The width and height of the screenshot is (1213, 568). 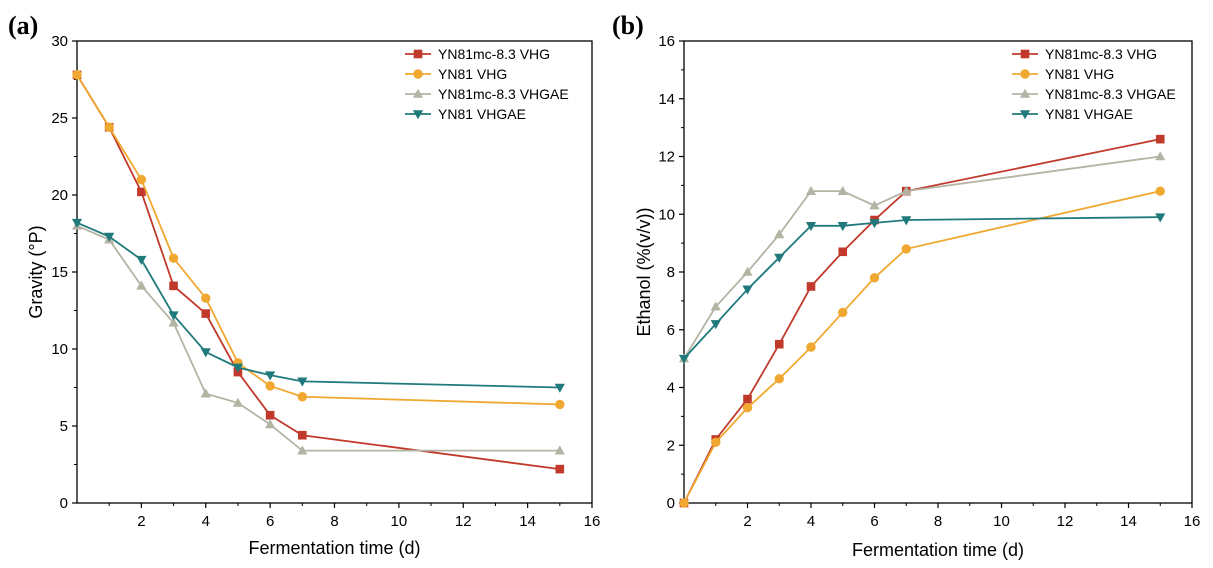 What do you see at coordinates (671, 330) in the screenshot?
I see `y-tick-label: 6` at bounding box center [671, 330].